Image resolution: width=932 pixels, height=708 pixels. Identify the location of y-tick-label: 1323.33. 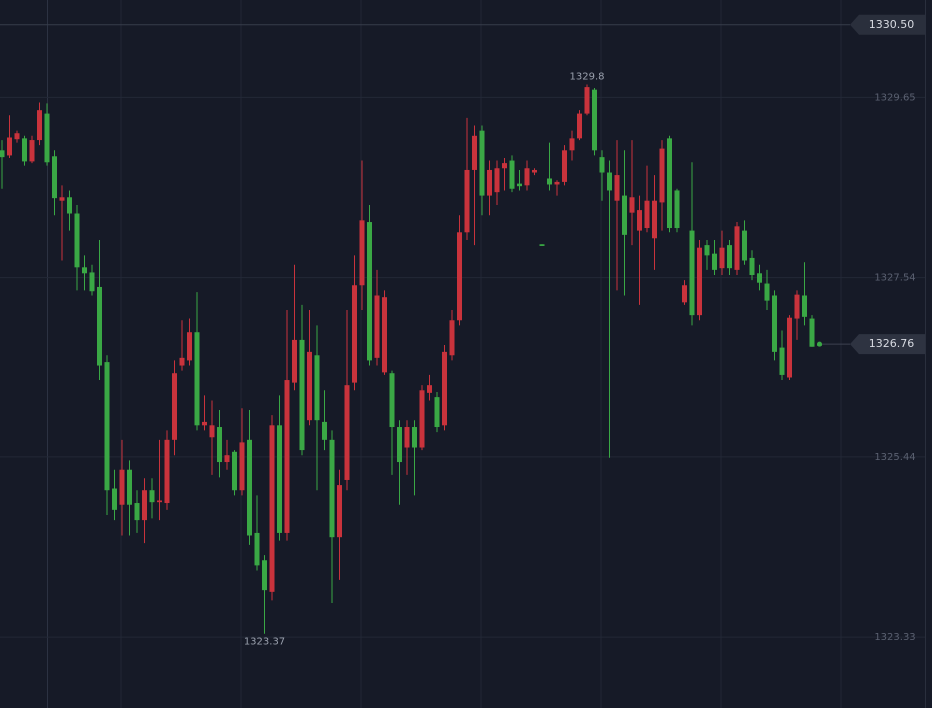
(894, 637).